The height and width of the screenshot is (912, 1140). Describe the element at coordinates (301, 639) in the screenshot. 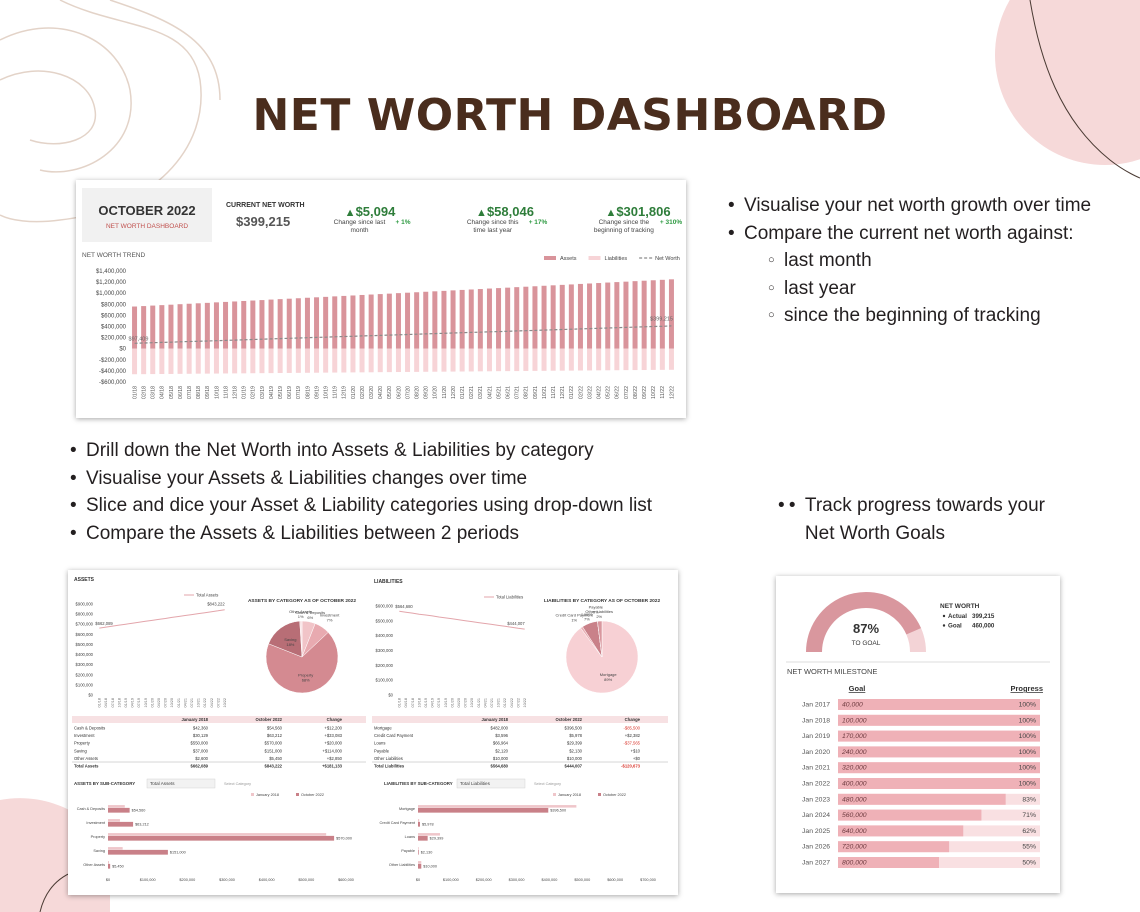

I see `pie-slice` at that location.